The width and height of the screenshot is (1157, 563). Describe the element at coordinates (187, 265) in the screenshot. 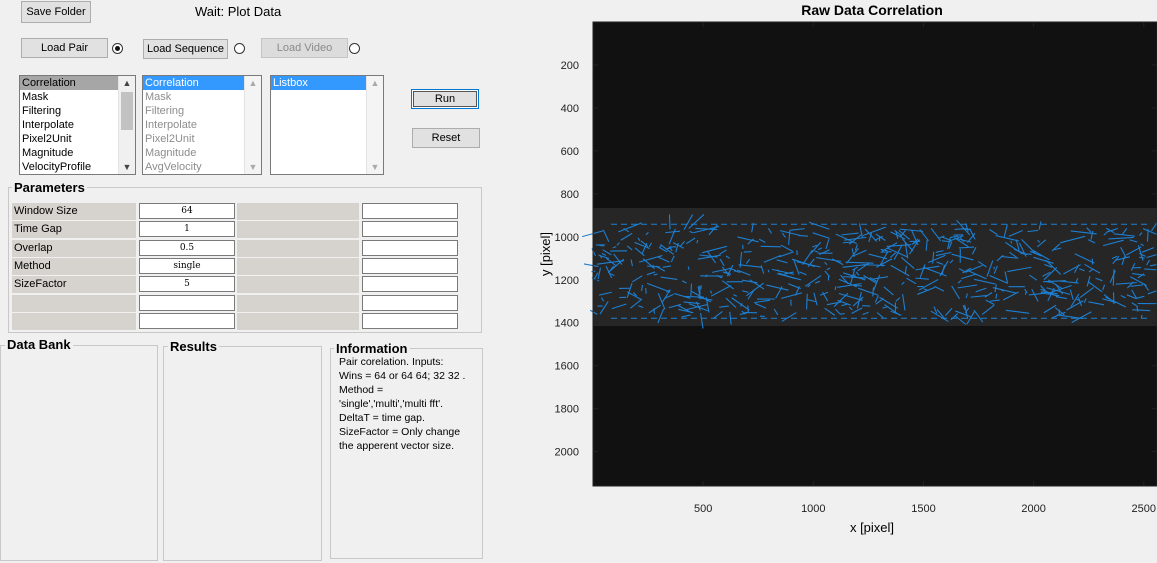

I see `param-value-input: single` at that location.